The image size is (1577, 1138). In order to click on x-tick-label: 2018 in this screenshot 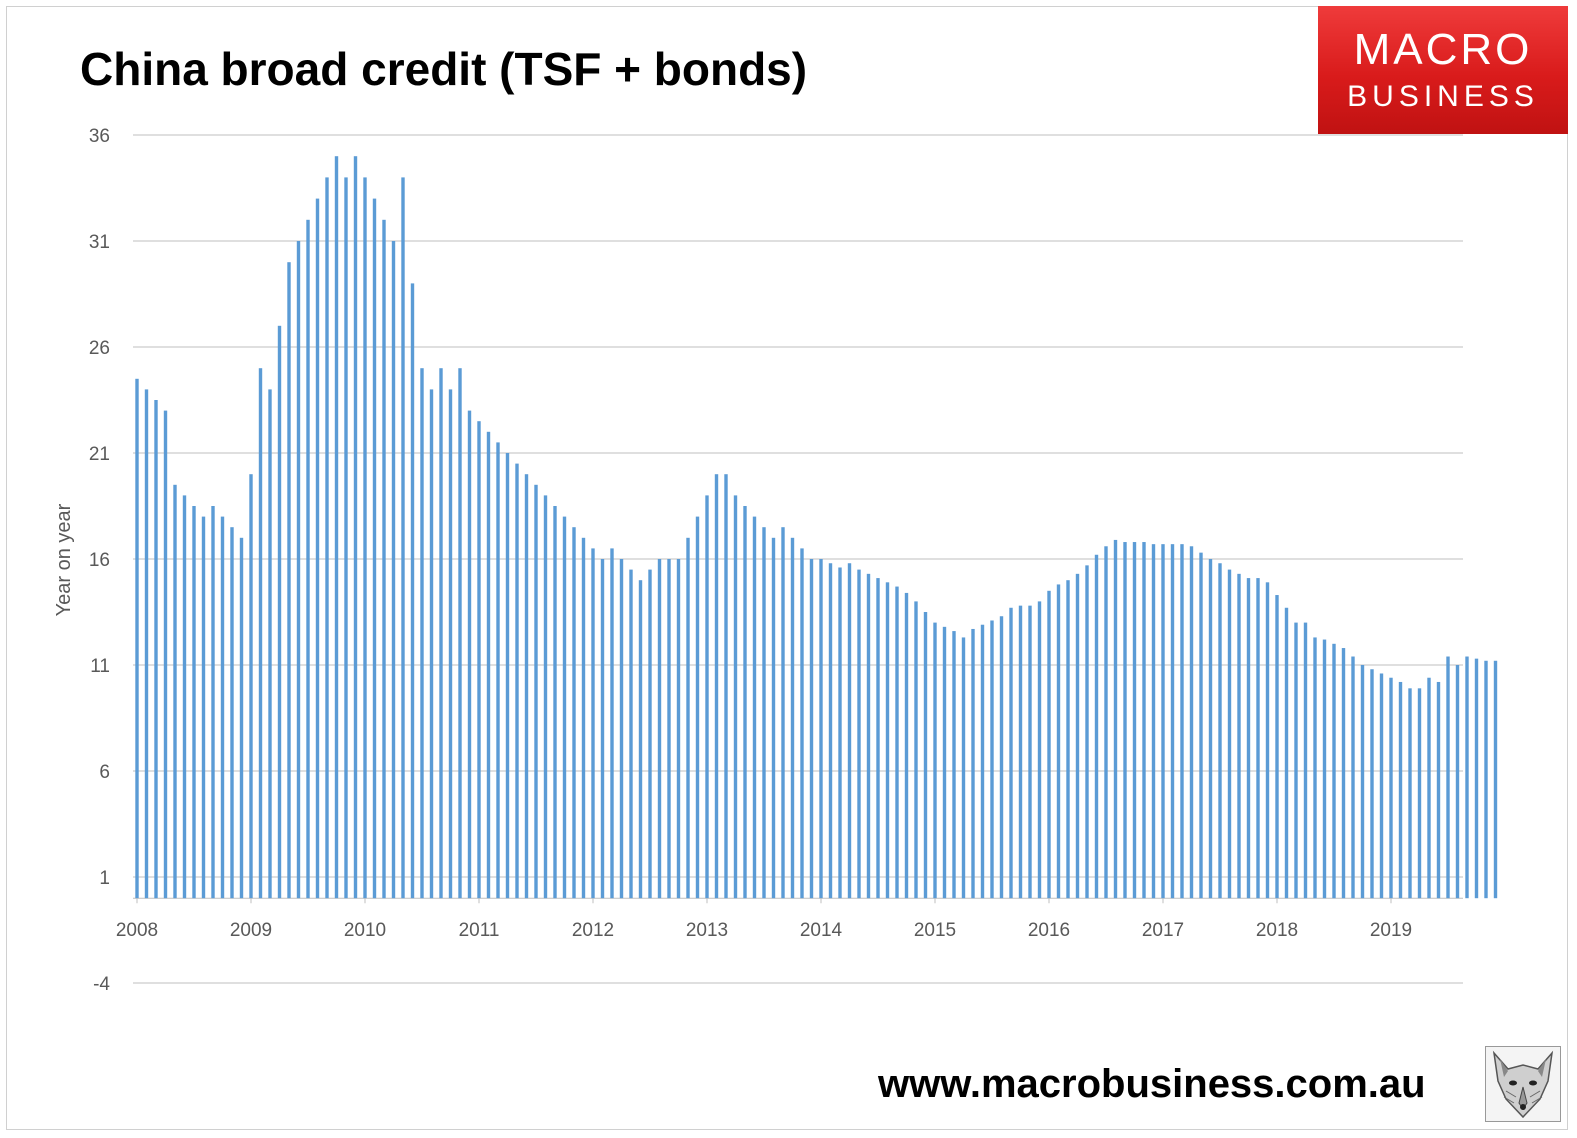, I will do `click(1277, 930)`.